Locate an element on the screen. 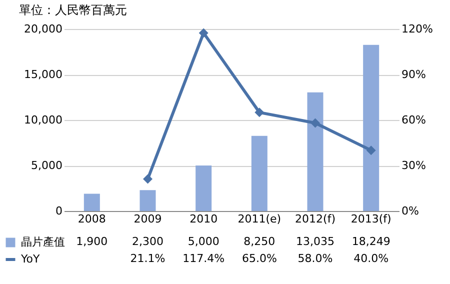 The width and height of the screenshot is (450, 284). data-label: 13,035 is located at coordinates (315, 241).